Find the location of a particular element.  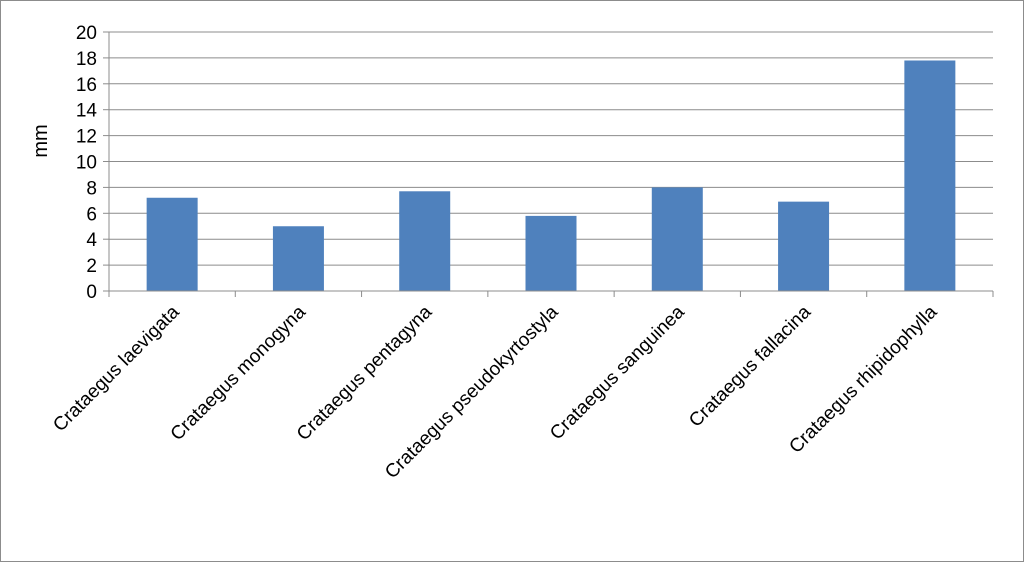

x-category-label: Crataegus laevigata is located at coordinates (116, 368).